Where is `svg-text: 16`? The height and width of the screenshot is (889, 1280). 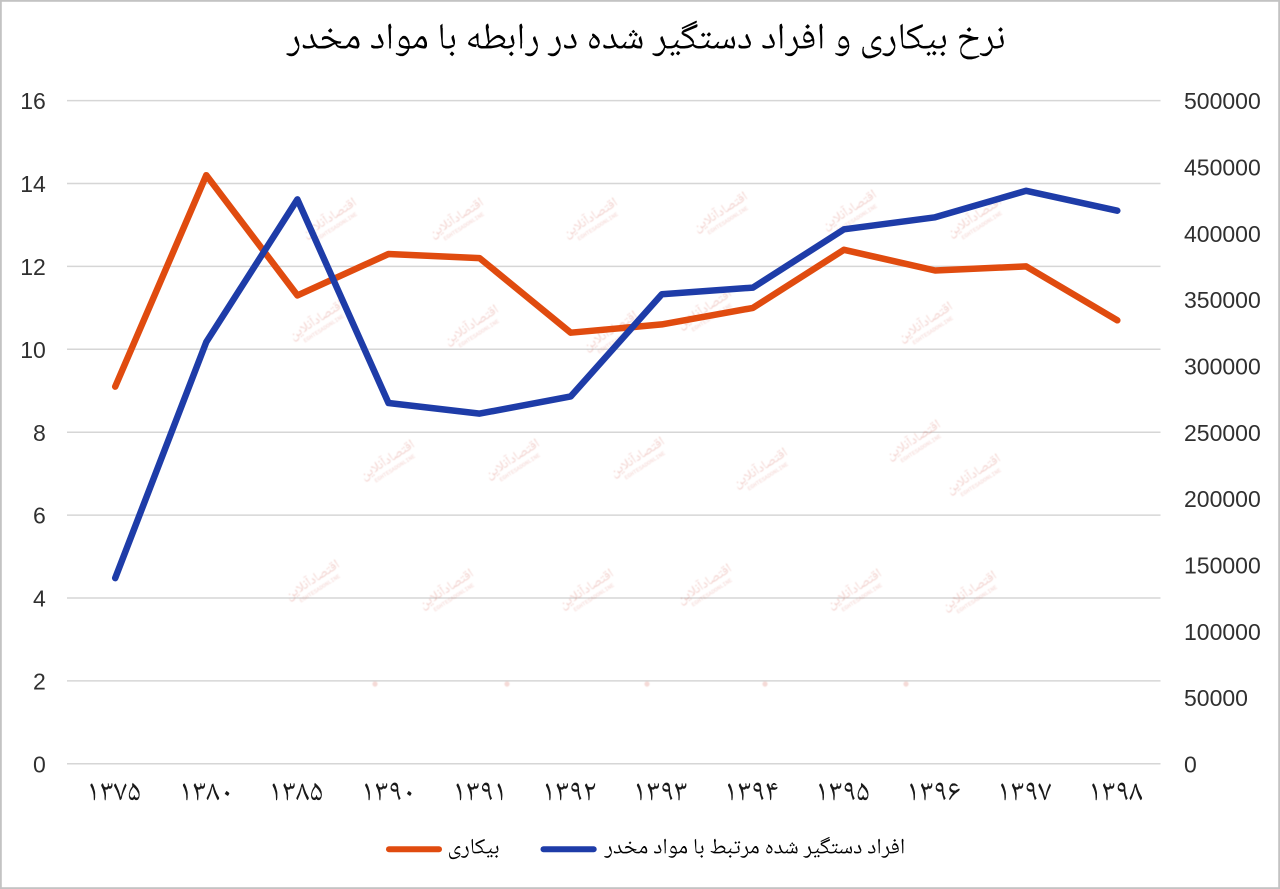
svg-text: 16 is located at coordinates (33, 101).